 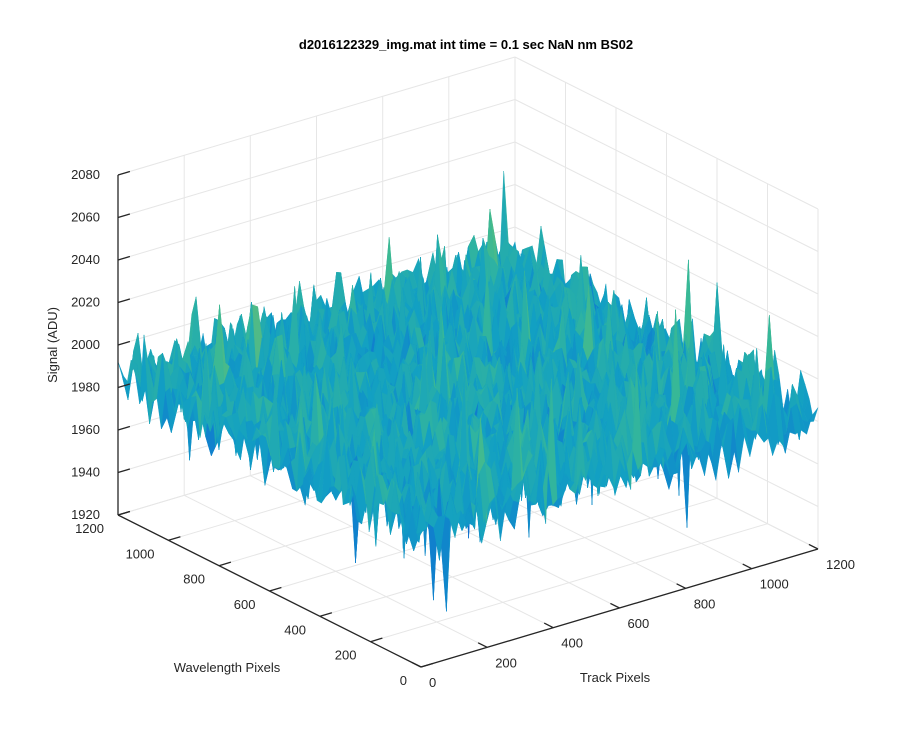 What do you see at coordinates (572, 643) in the screenshot?
I see `x-tick-label: 400` at bounding box center [572, 643].